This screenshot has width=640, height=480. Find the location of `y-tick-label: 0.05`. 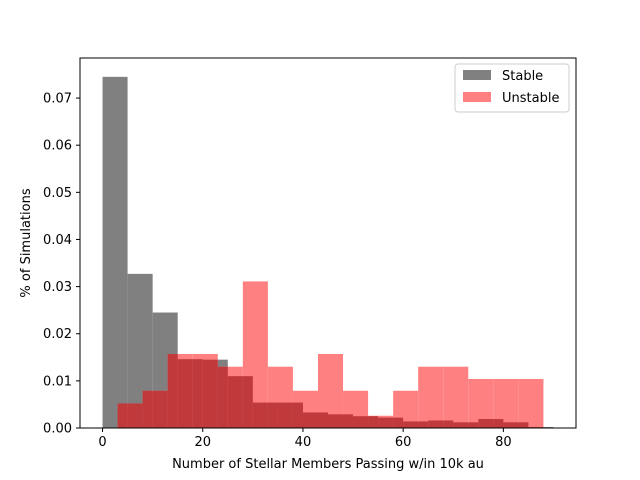

y-tick-label: 0.05 is located at coordinates (57, 193).